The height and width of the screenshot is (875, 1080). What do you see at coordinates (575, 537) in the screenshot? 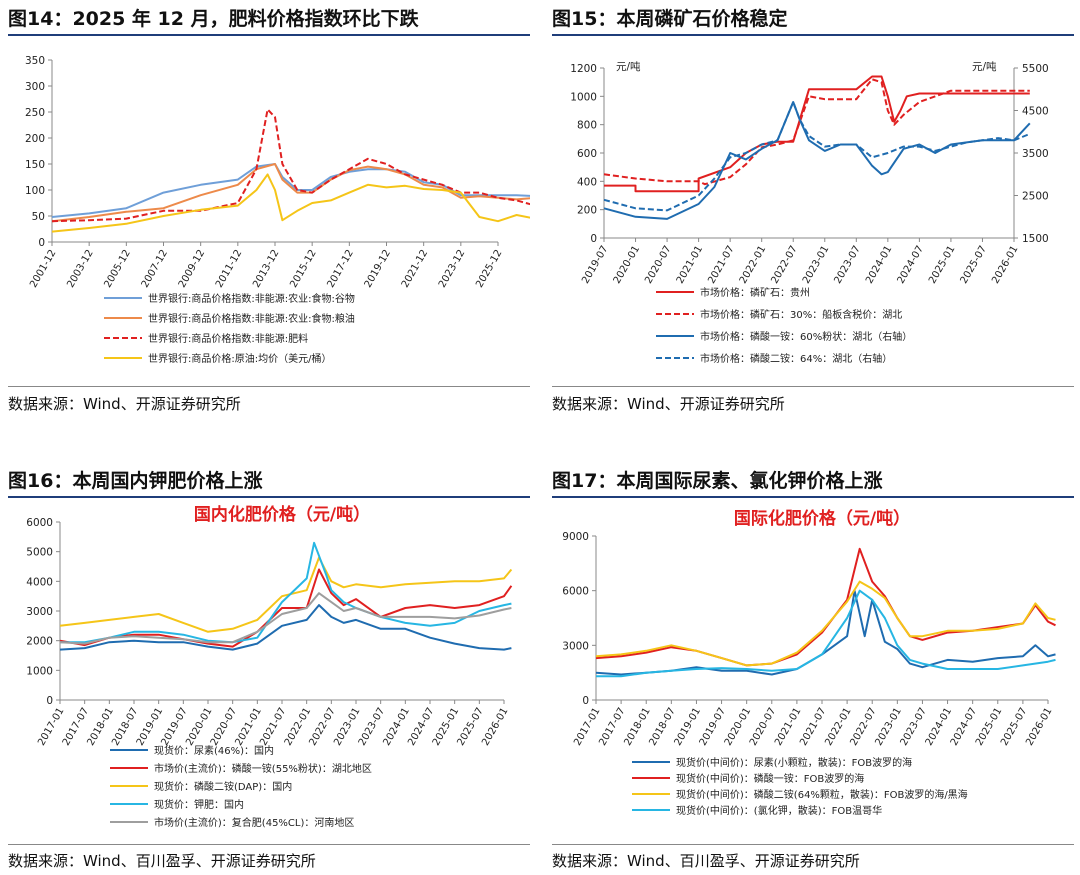
I see `y-tick-label: 9000` at bounding box center [575, 537].